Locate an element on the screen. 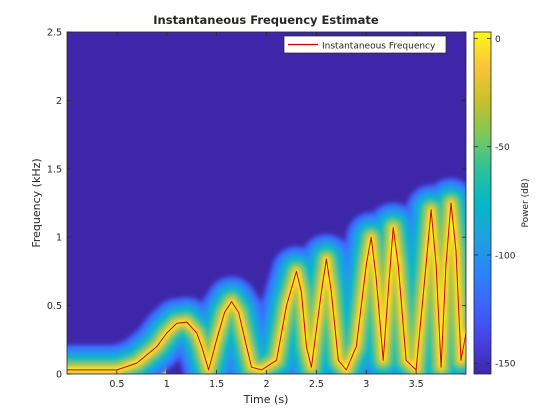 The image size is (560, 420). colorbar-label: Power (dB) is located at coordinates (526, 203).